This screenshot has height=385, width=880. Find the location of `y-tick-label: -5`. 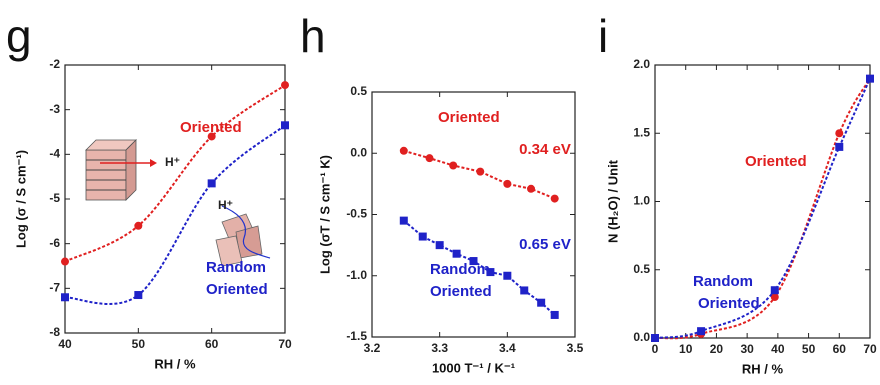

y-tick-label: -5 is located at coordinates (54, 198).